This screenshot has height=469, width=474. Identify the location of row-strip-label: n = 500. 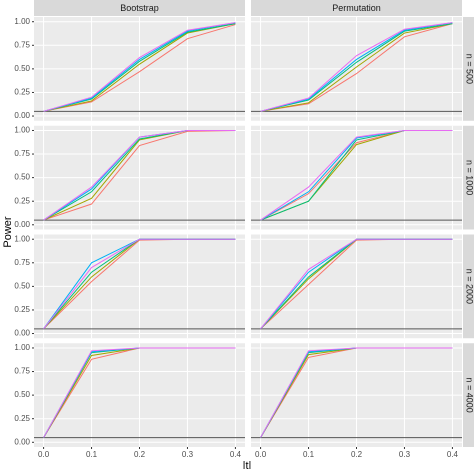
(469, 69).